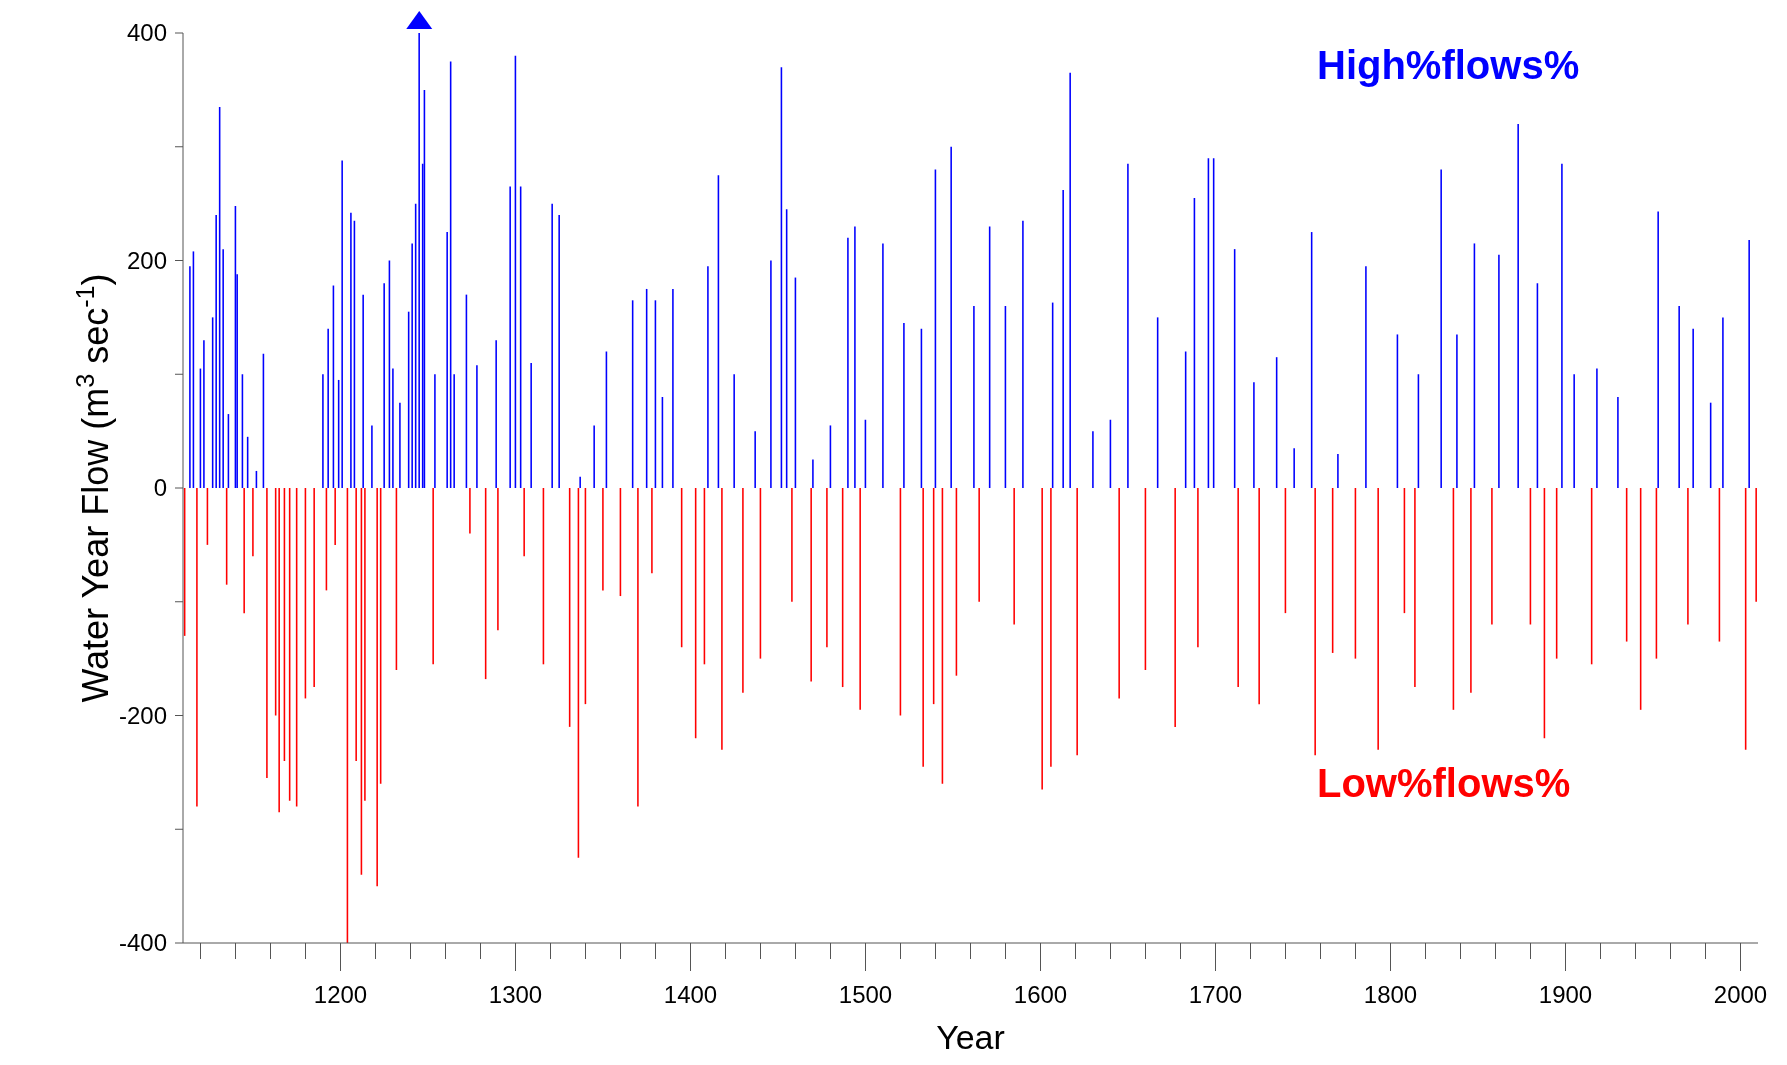 Image resolution: width=1787 pixels, height=1065 pixels. What do you see at coordinates (142, 715) in the screenshot?
I see `y-tick-label: -200` at bounding box center [142, 715].